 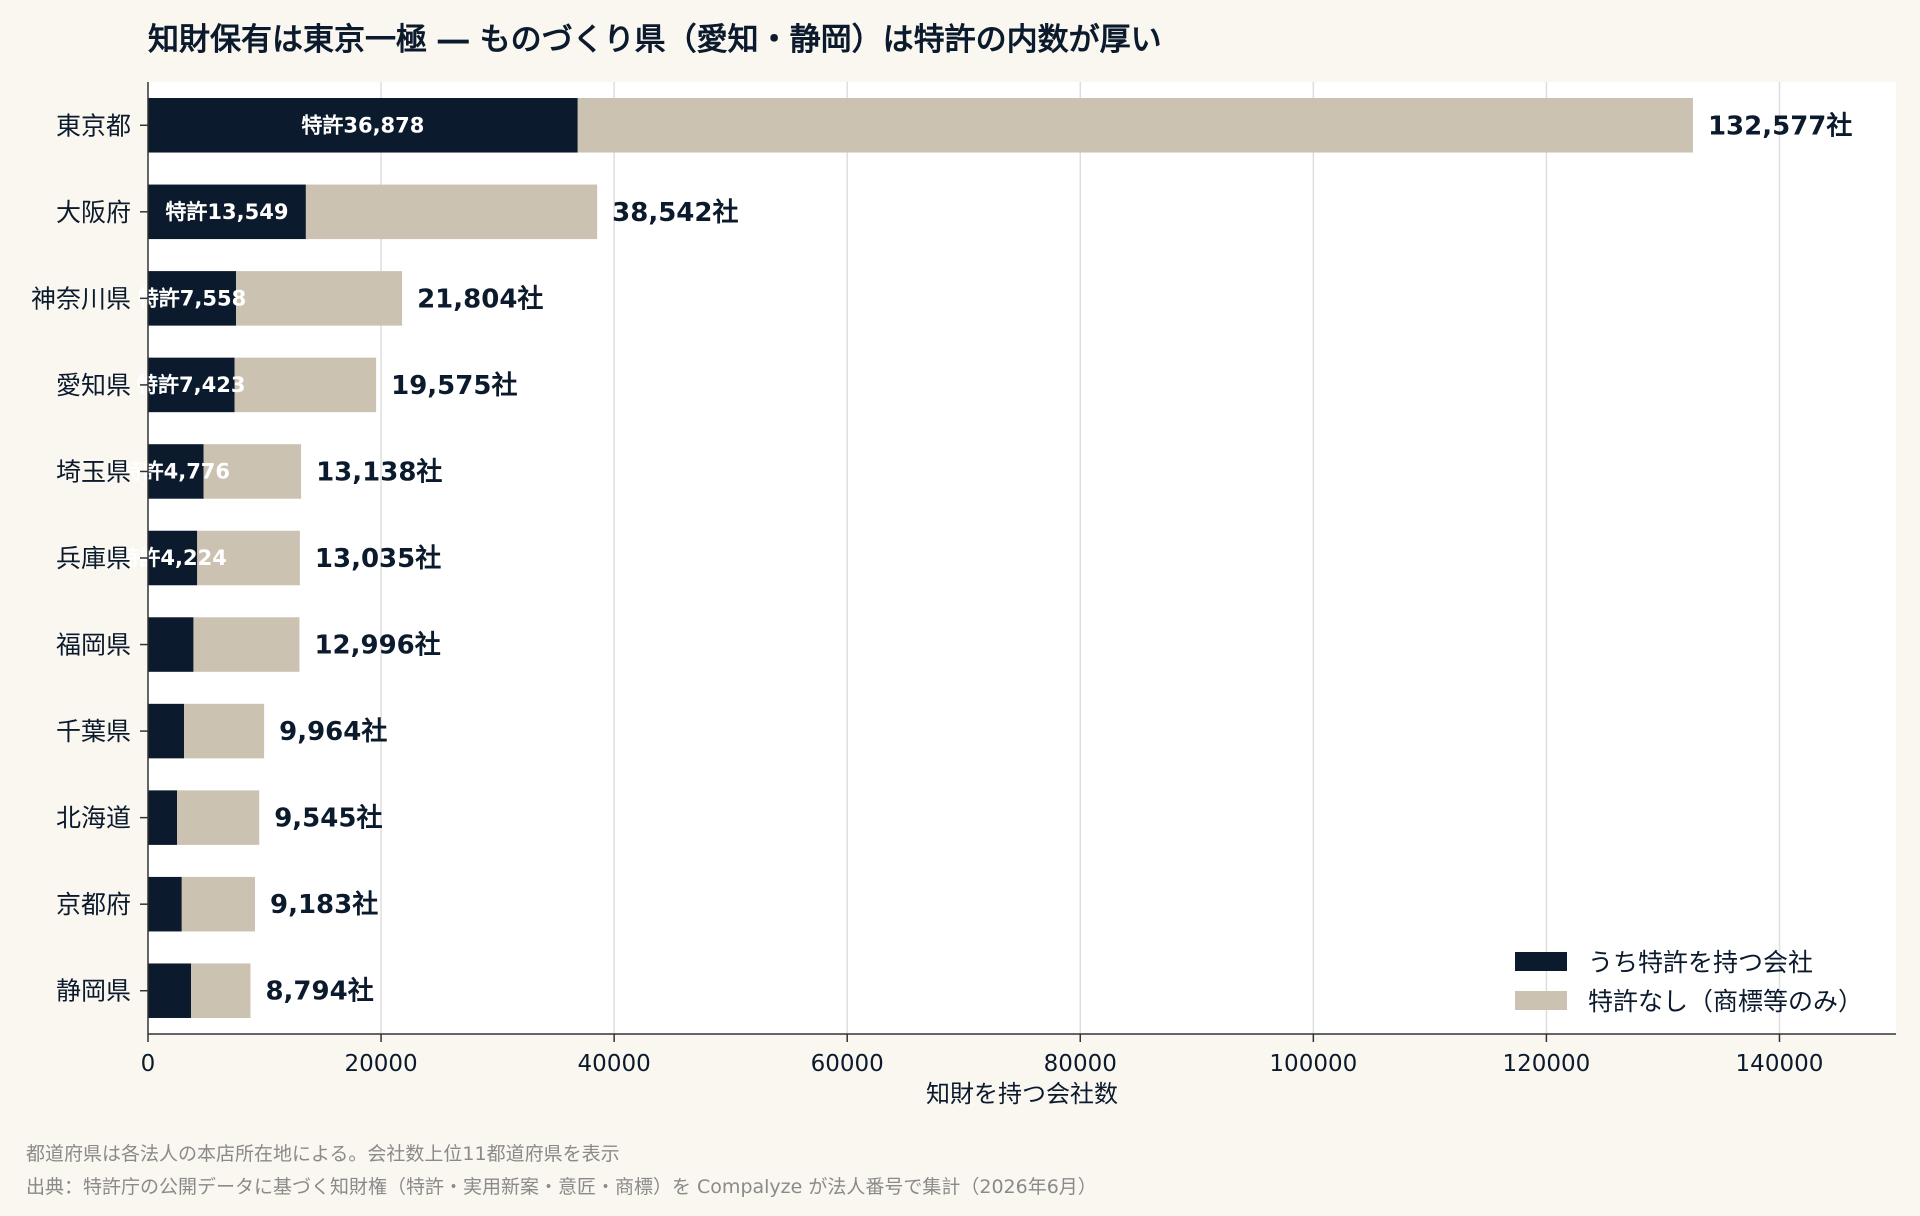 I want to click on category-label: 千葉県, so click(x=93, y=731).